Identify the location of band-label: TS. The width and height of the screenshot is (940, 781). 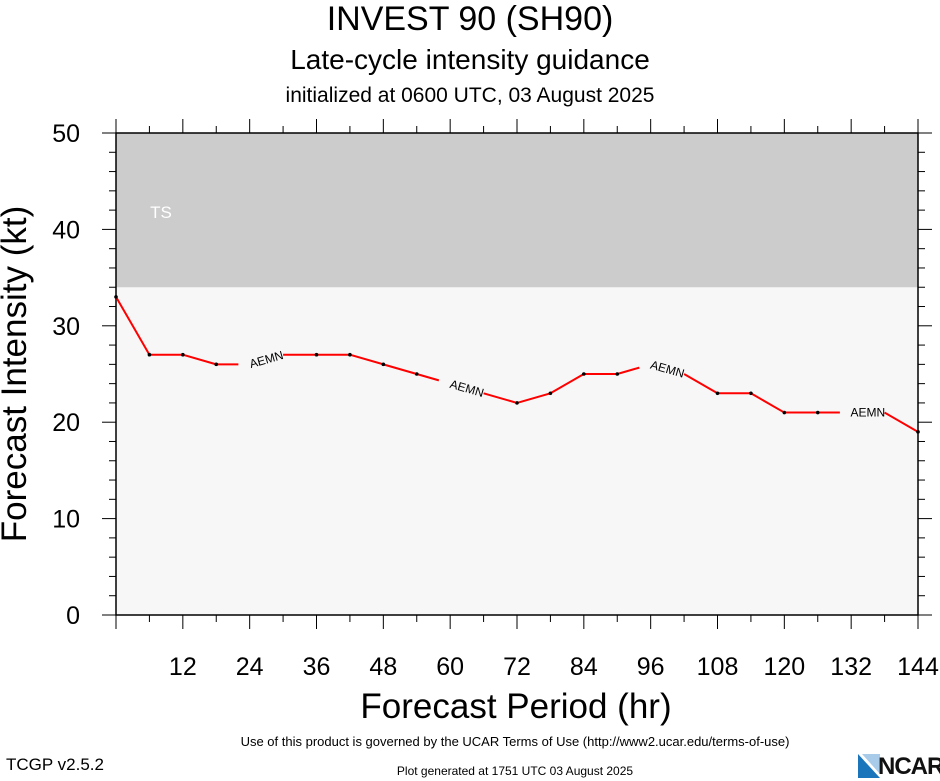
(161, 212).